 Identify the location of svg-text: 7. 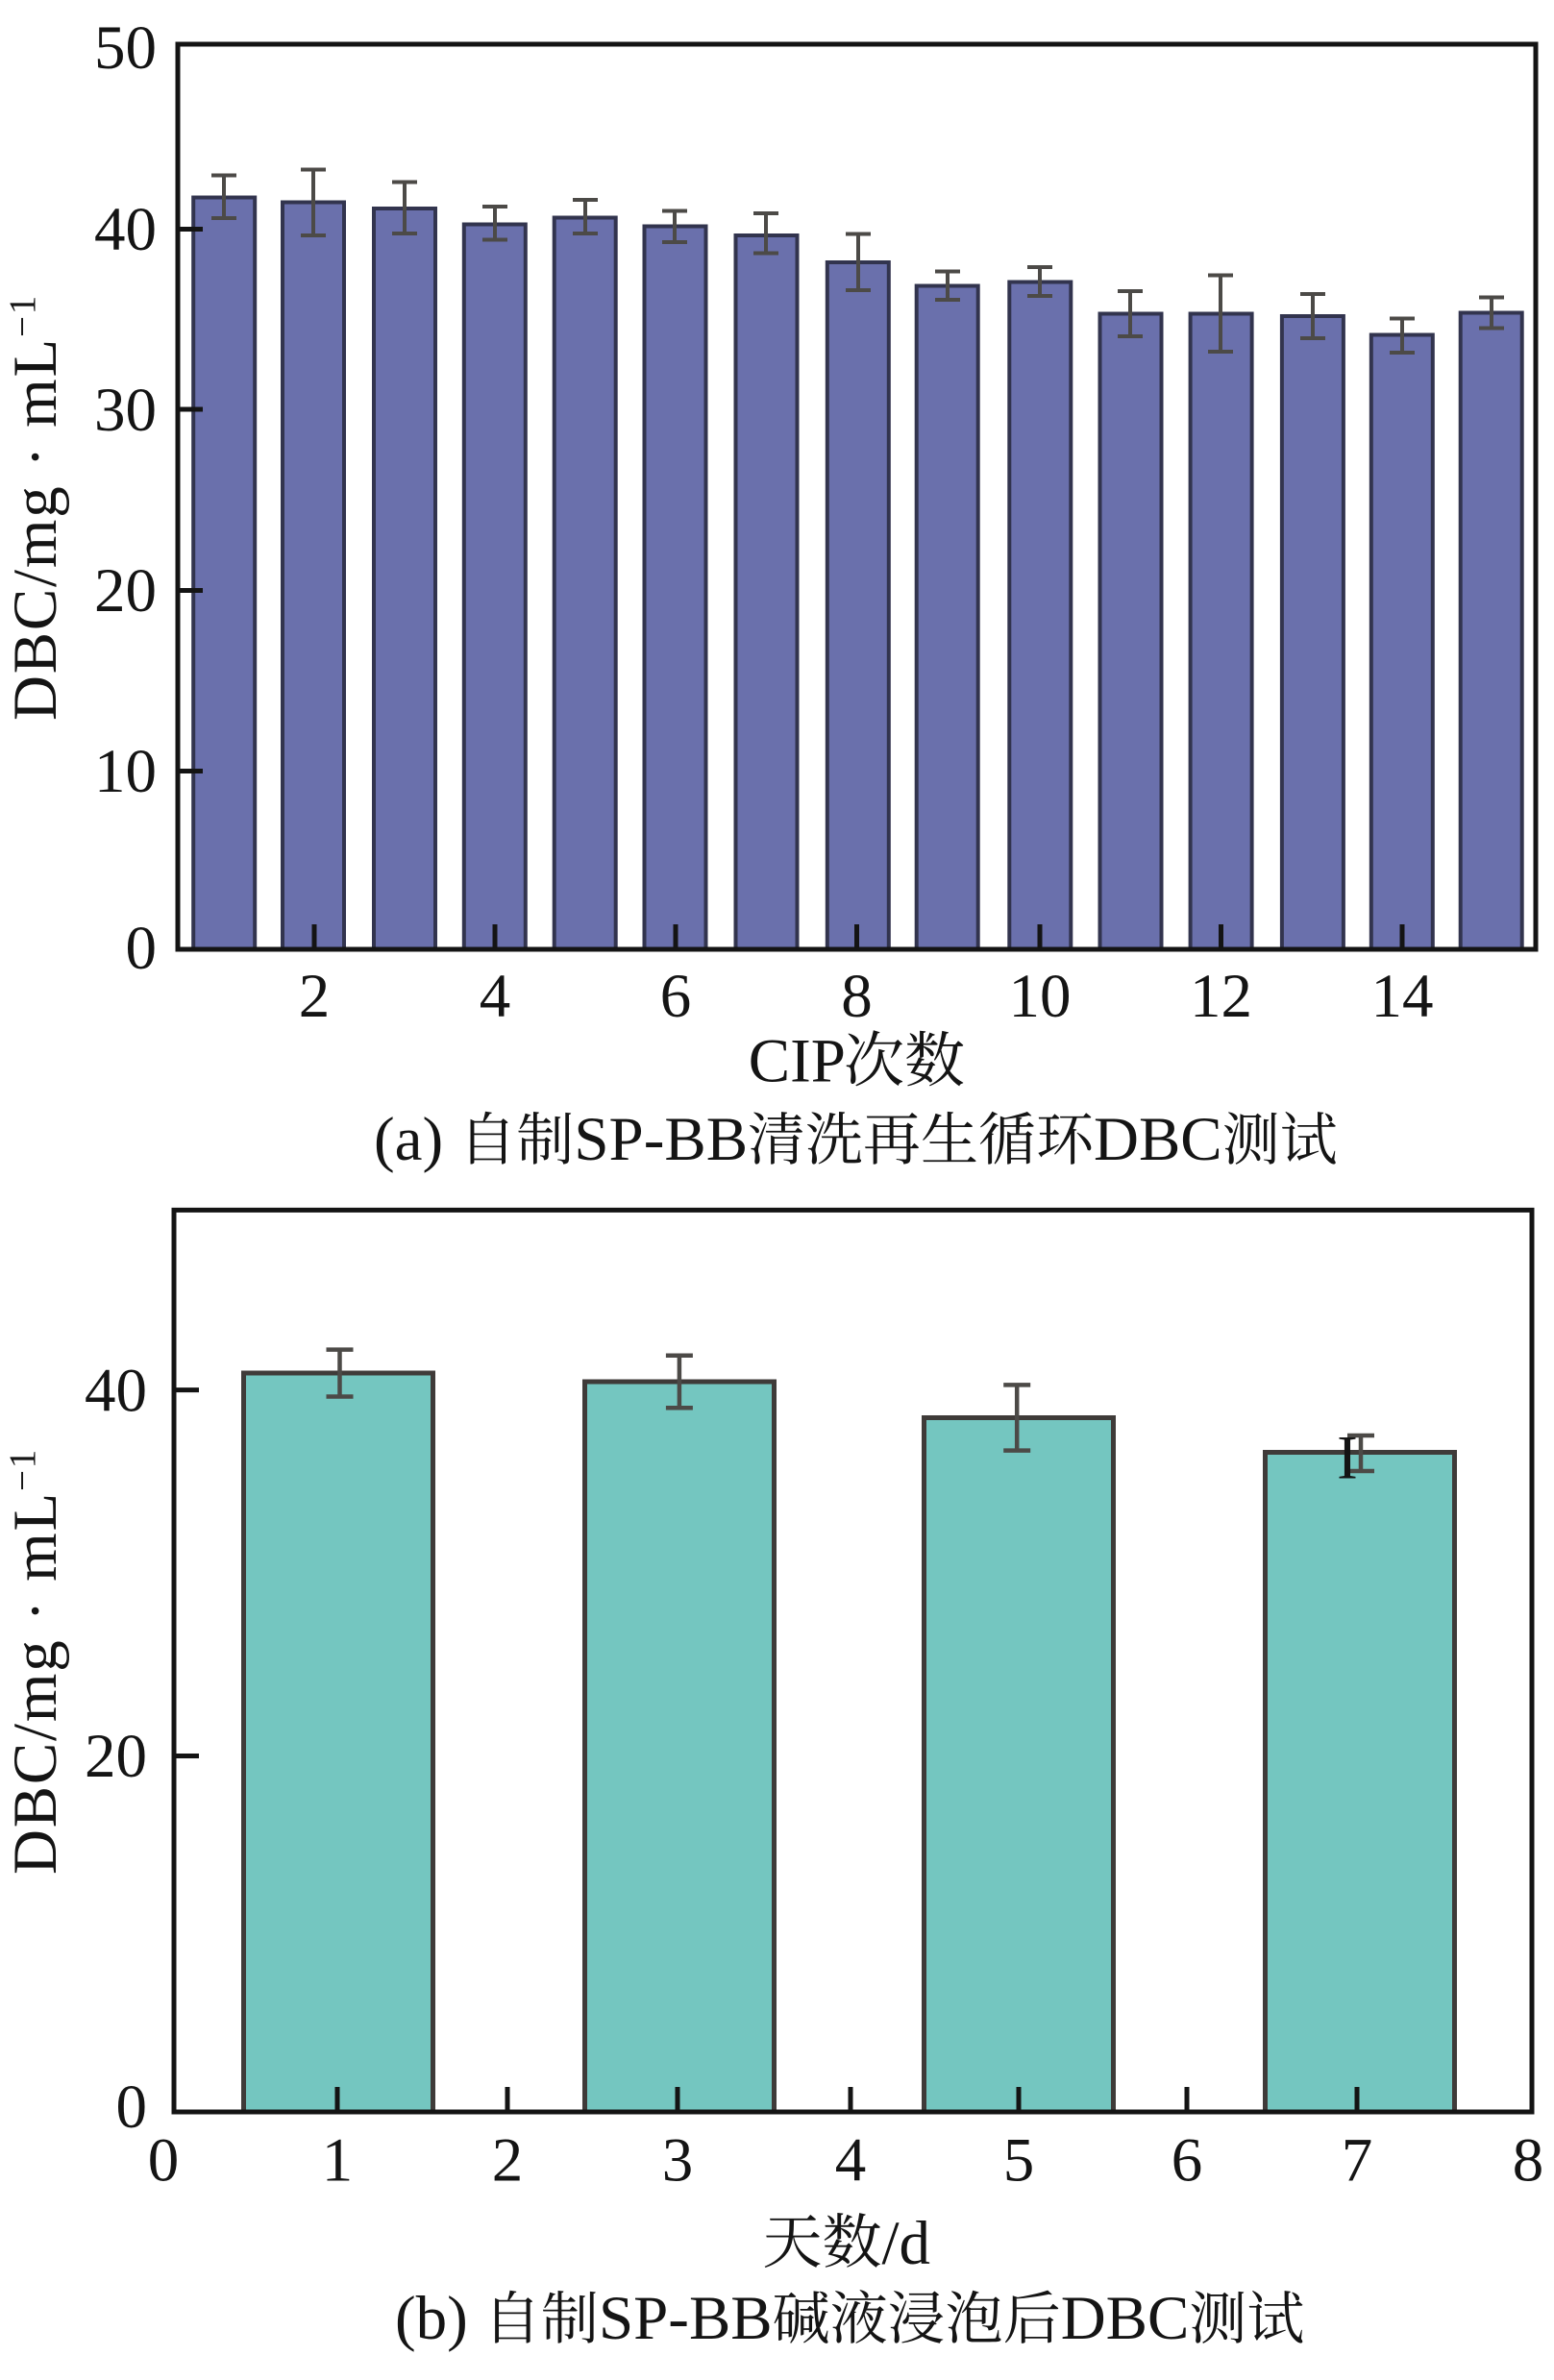
(1357, 2161).